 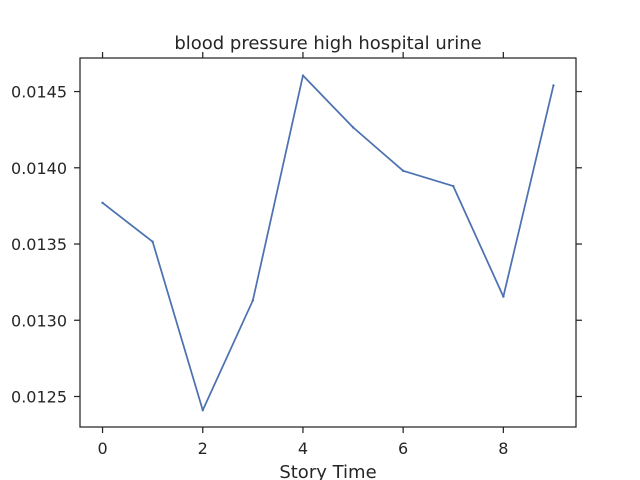 I want to click on y-tick-label: 0.0125, so click(x=39, y=397).